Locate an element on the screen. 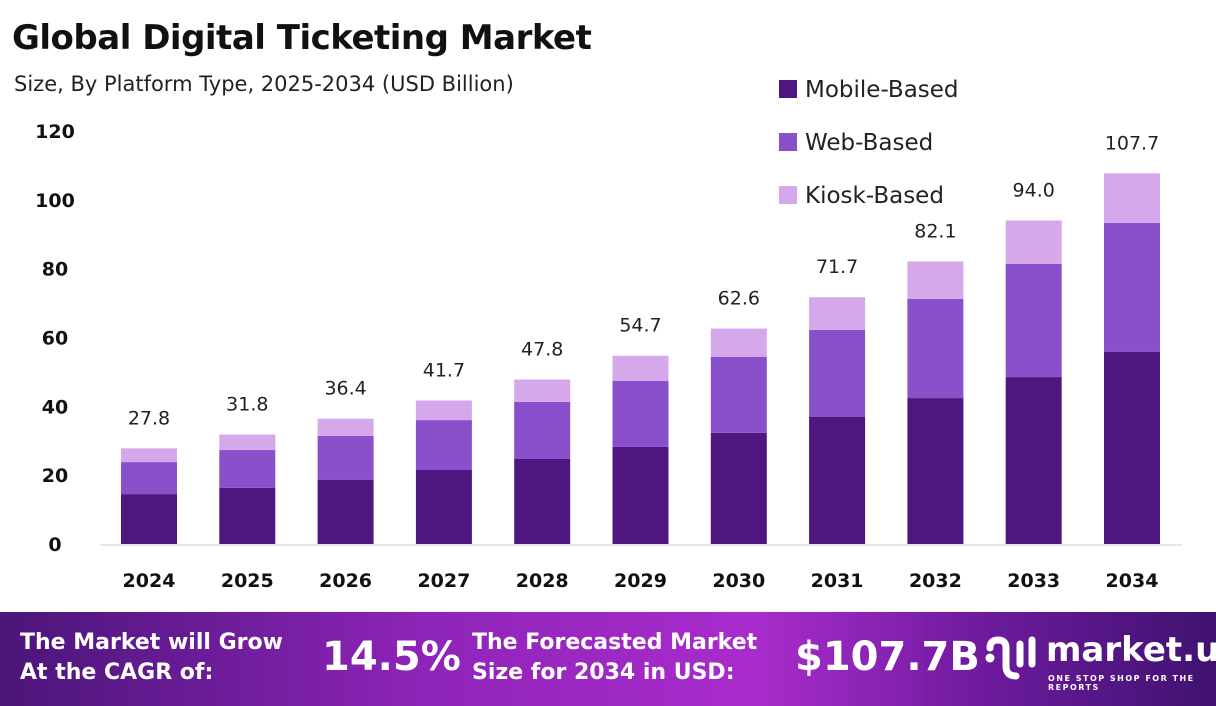 This screenshot has height=706, width=1216. x-tick-label: 2025 is located at coordinates (247, 581).